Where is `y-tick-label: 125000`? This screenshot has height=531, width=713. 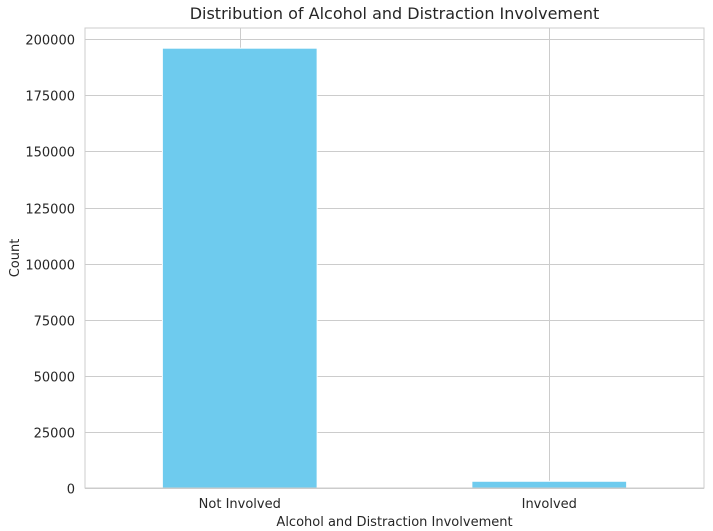 y-tick-label: 125000 is located at coordinates (50, 210).